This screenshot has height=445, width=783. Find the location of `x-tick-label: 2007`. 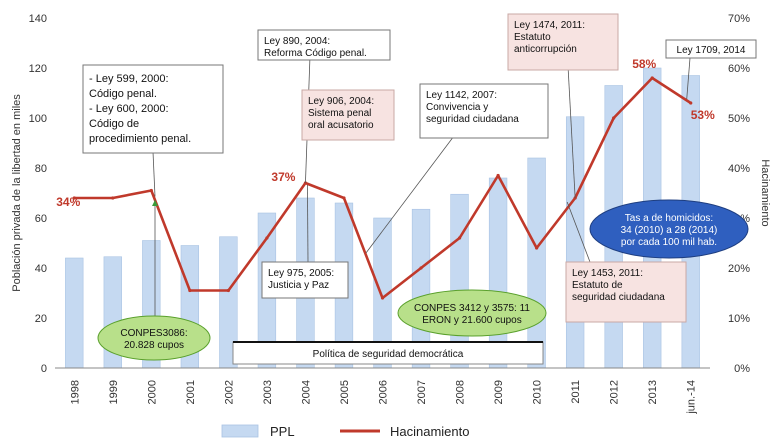

x-tick-label: 2007 is located at coordinates (422, 392).